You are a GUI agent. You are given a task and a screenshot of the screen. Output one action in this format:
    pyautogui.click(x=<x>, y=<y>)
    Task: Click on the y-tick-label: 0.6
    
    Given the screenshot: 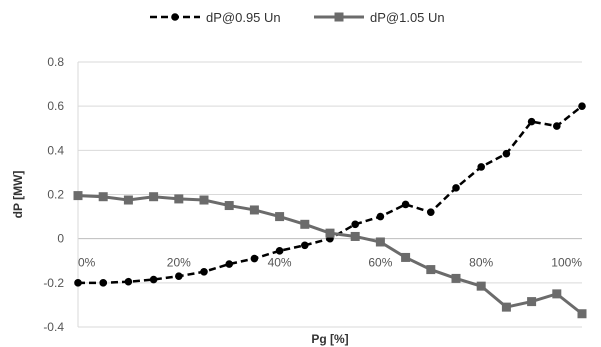 What is the action you would take?
    pyautogui.click(x=55, y=106)
    